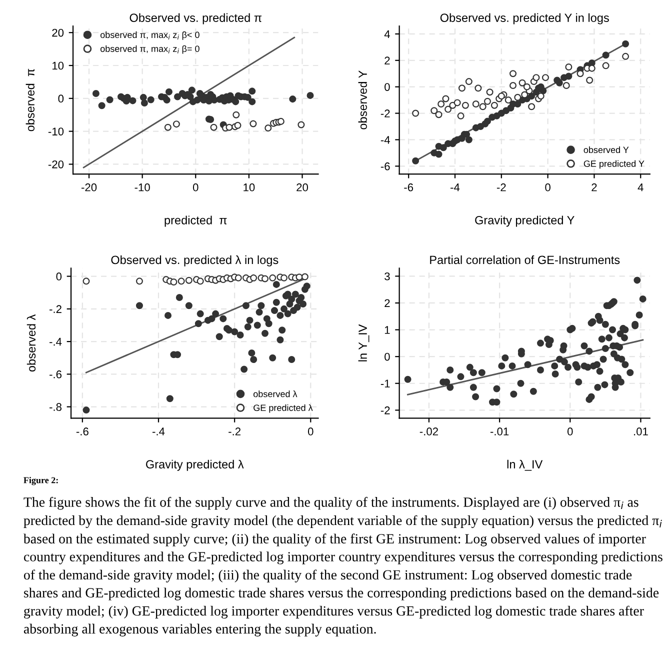 The height and width of the screenshot is (667, 670). Describe the element at coordinates (385, 140) in the screenshot. I see `y-tick-label: -4` at that location.